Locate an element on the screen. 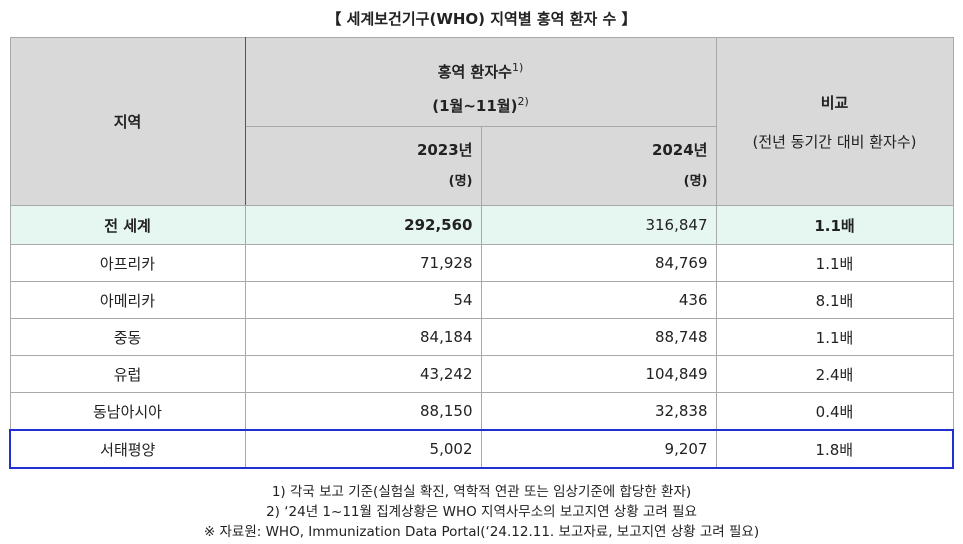 The height and width of the screenshot is (544, 963). region-cell: 아프리카 is located at coordinates (127, 263).